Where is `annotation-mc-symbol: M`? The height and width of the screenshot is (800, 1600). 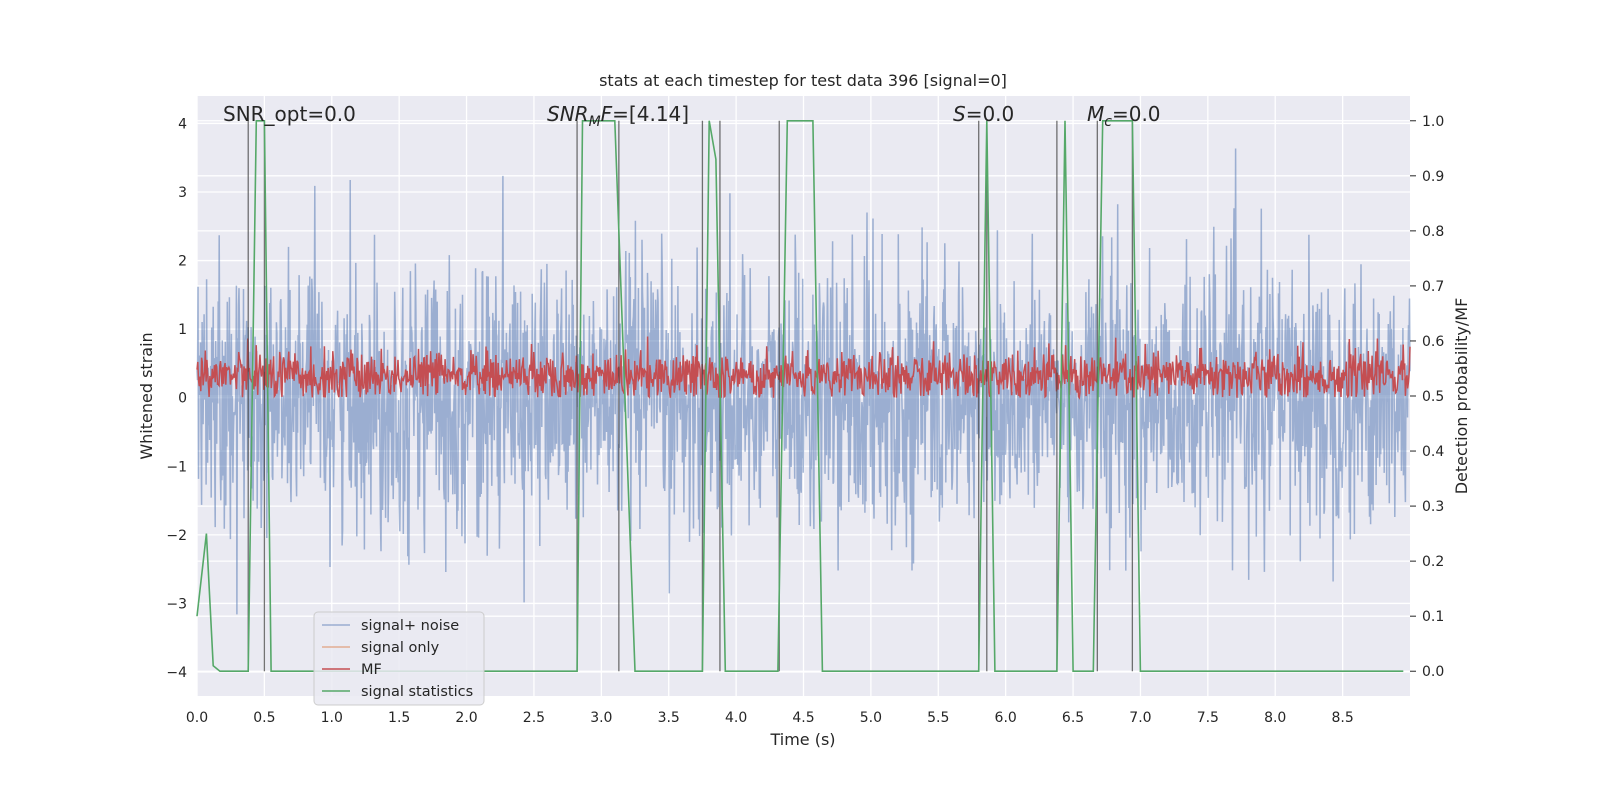 annotation-mc-symbol: M is located at coordinates (1095, 114).